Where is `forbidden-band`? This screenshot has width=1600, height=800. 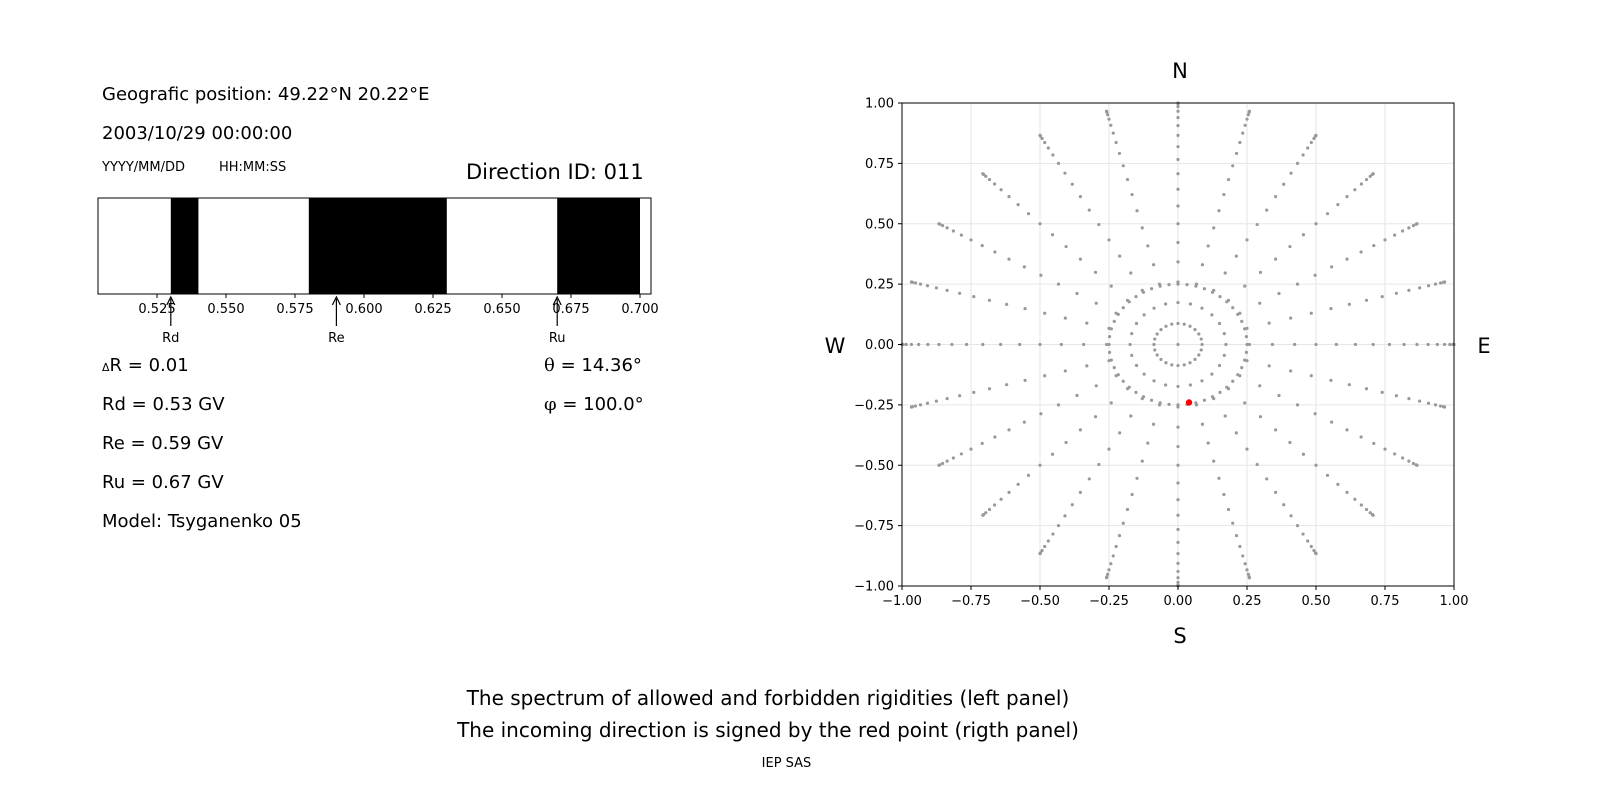 forbidden-band is located at coordinates (184, 246).